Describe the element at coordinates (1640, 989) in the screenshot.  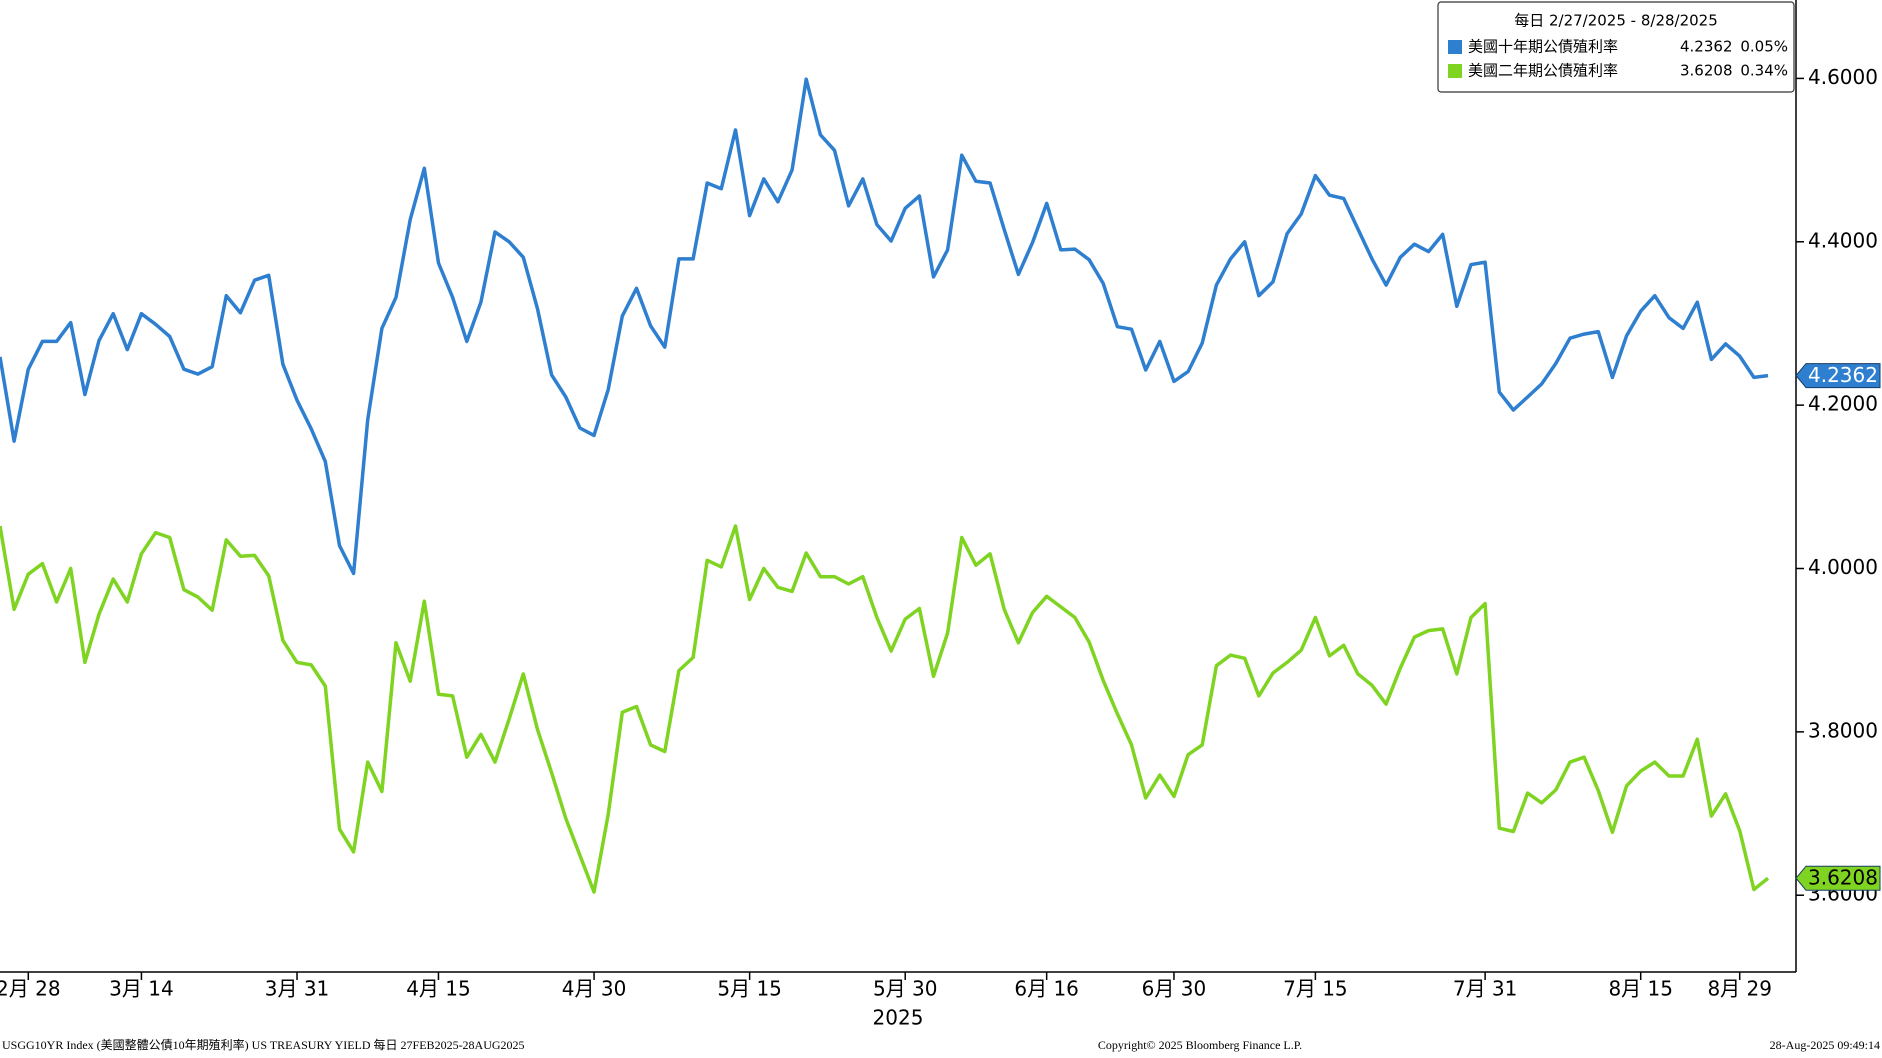
I see `x-tick-label: 8月 15` at that location.